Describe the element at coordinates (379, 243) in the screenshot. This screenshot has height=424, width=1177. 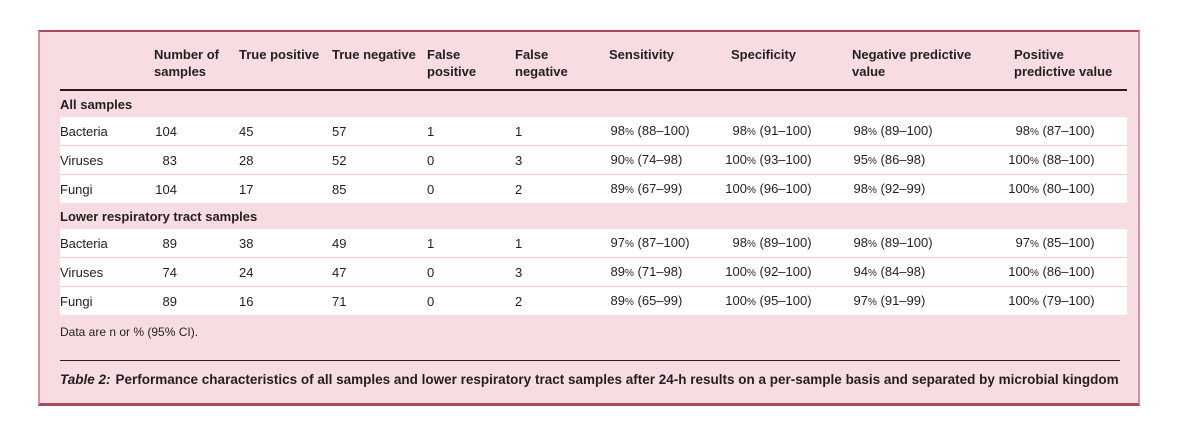
I see `cell-tn: 49` at that location.